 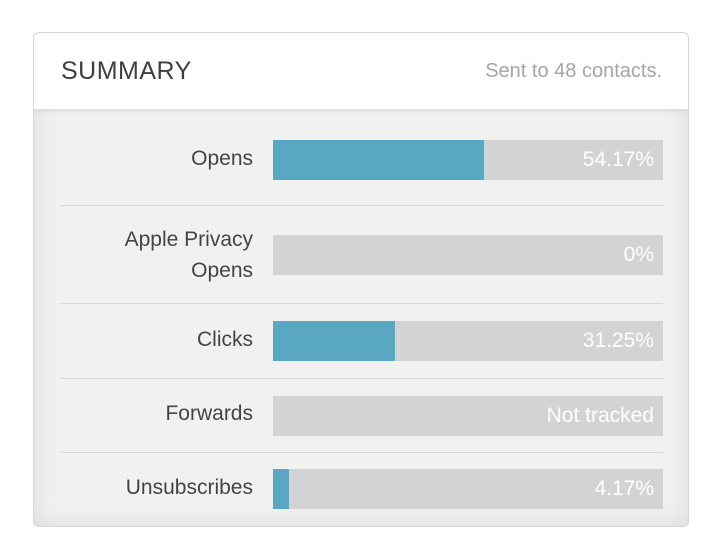 I want to click on stat-value: 4.17%, so click(x=624, y=488).